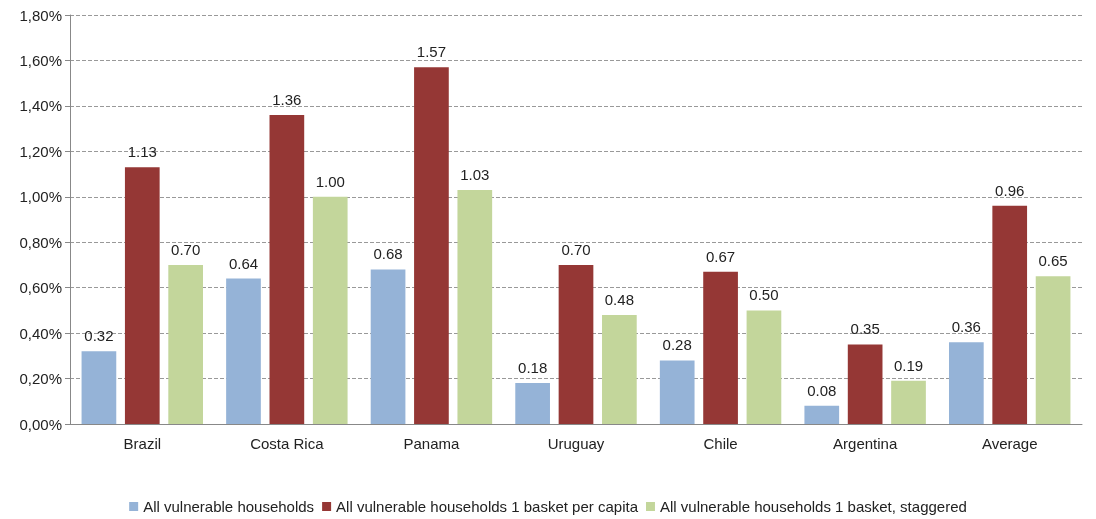 The image size is (1096, 519). What do you see at coordinates (40, 333) in the screenshot?
I see `y-tick-label: 0,40%` at bounding box center [40, 333].